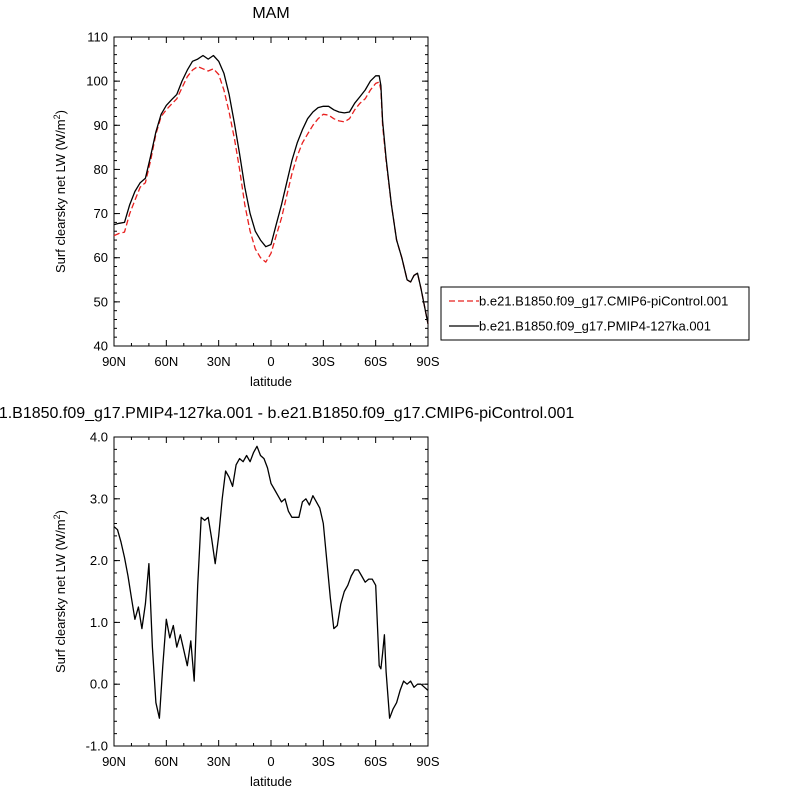 The height and width of the screenshot is (800, 800). I want to click on y-tick-label: 70, so click(101, 213).